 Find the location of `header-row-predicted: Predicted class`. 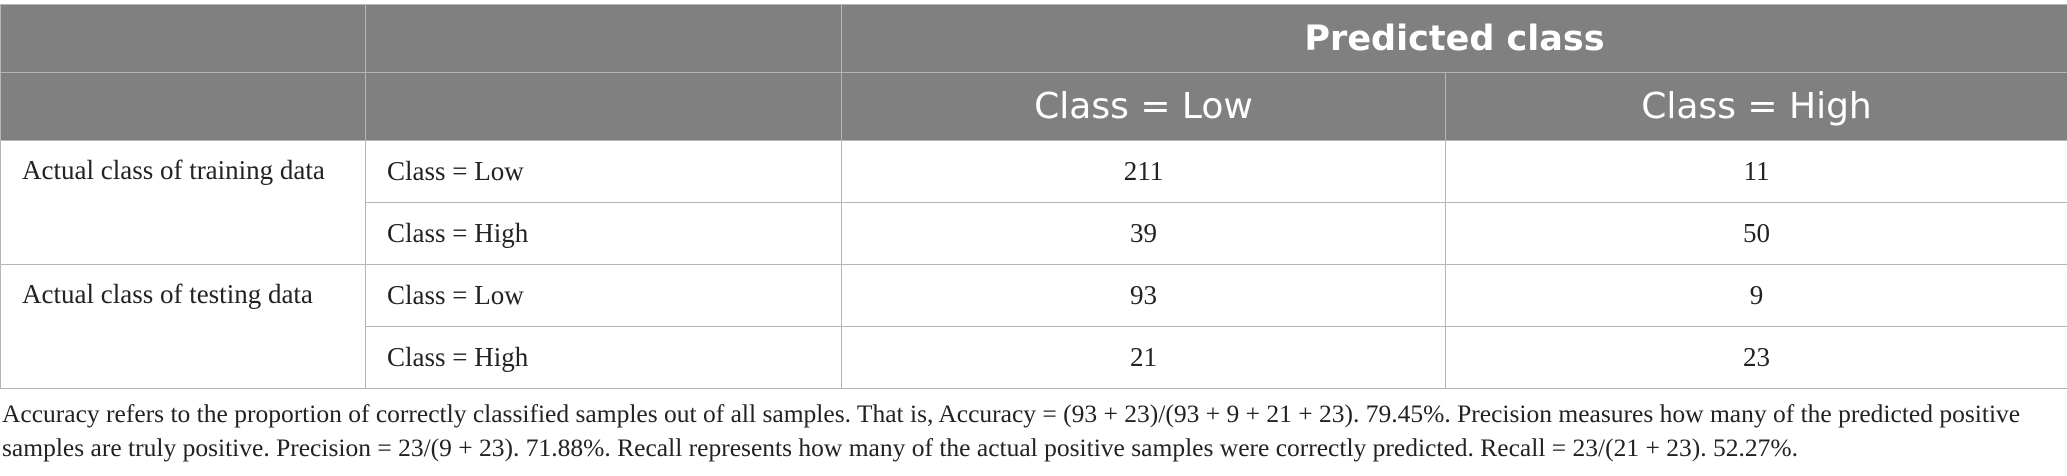

header-row-predicted: Predicted class is located at coordinates (1033, 38).